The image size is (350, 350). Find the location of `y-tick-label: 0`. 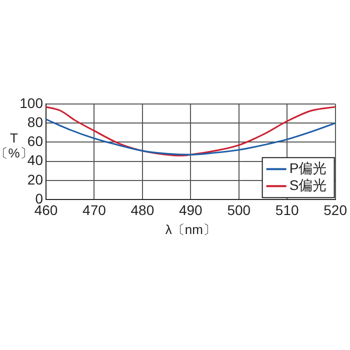

y-tick-label: 0 is located at coordinates (39, 198).